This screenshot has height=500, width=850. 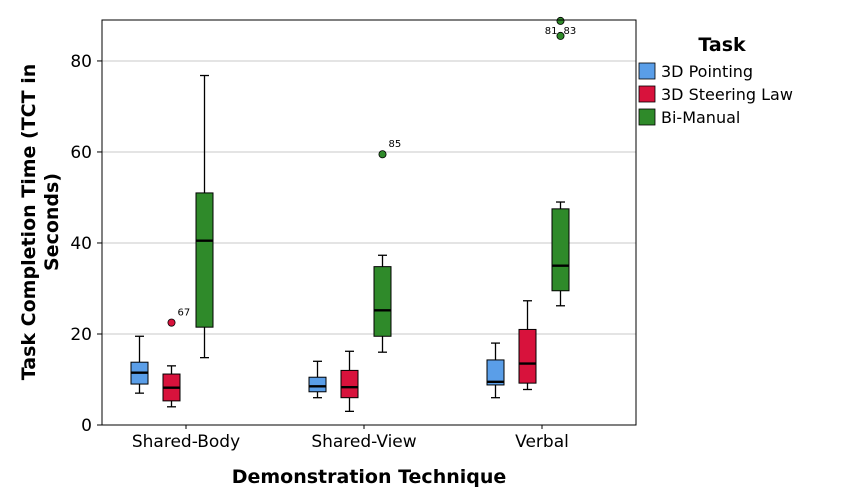 What do you see at coordinates (176, 358) in the screenshot?
I see `box-1-0: 67` at bounding box center [176, 358].